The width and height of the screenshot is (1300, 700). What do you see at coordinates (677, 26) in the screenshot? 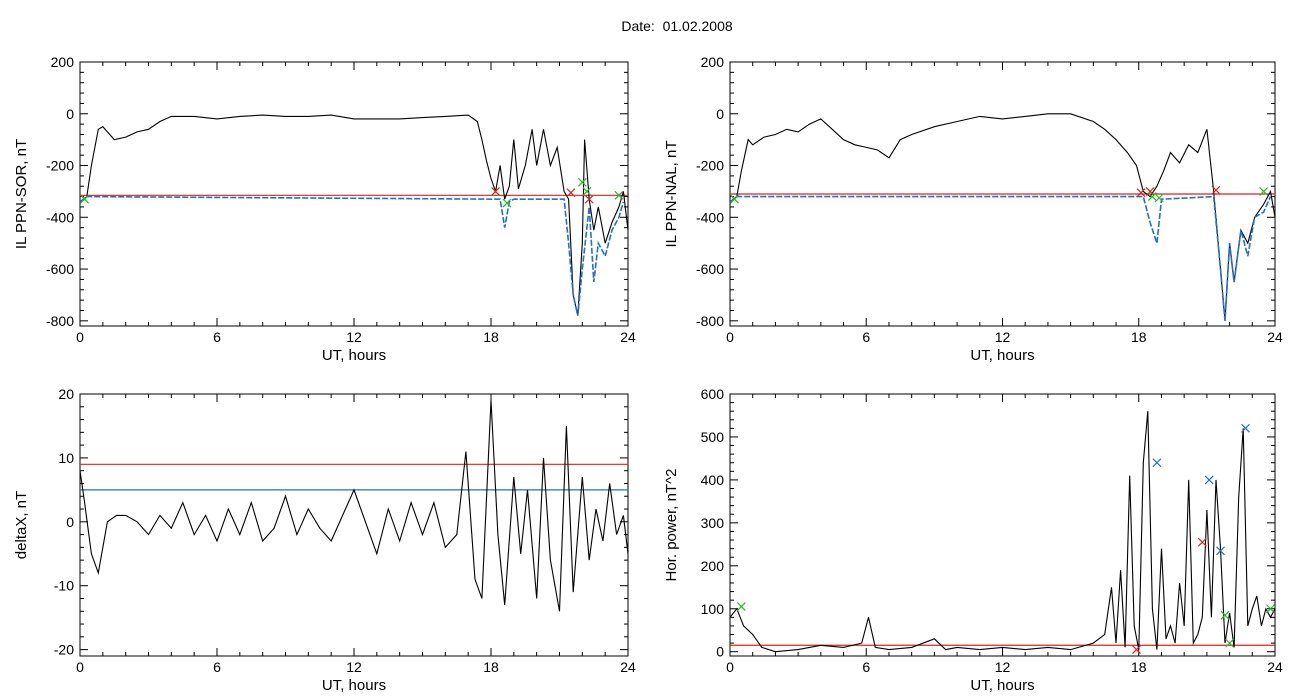
I see `page-title: Date: 01.02.2008` at bounding box center [677, 26].